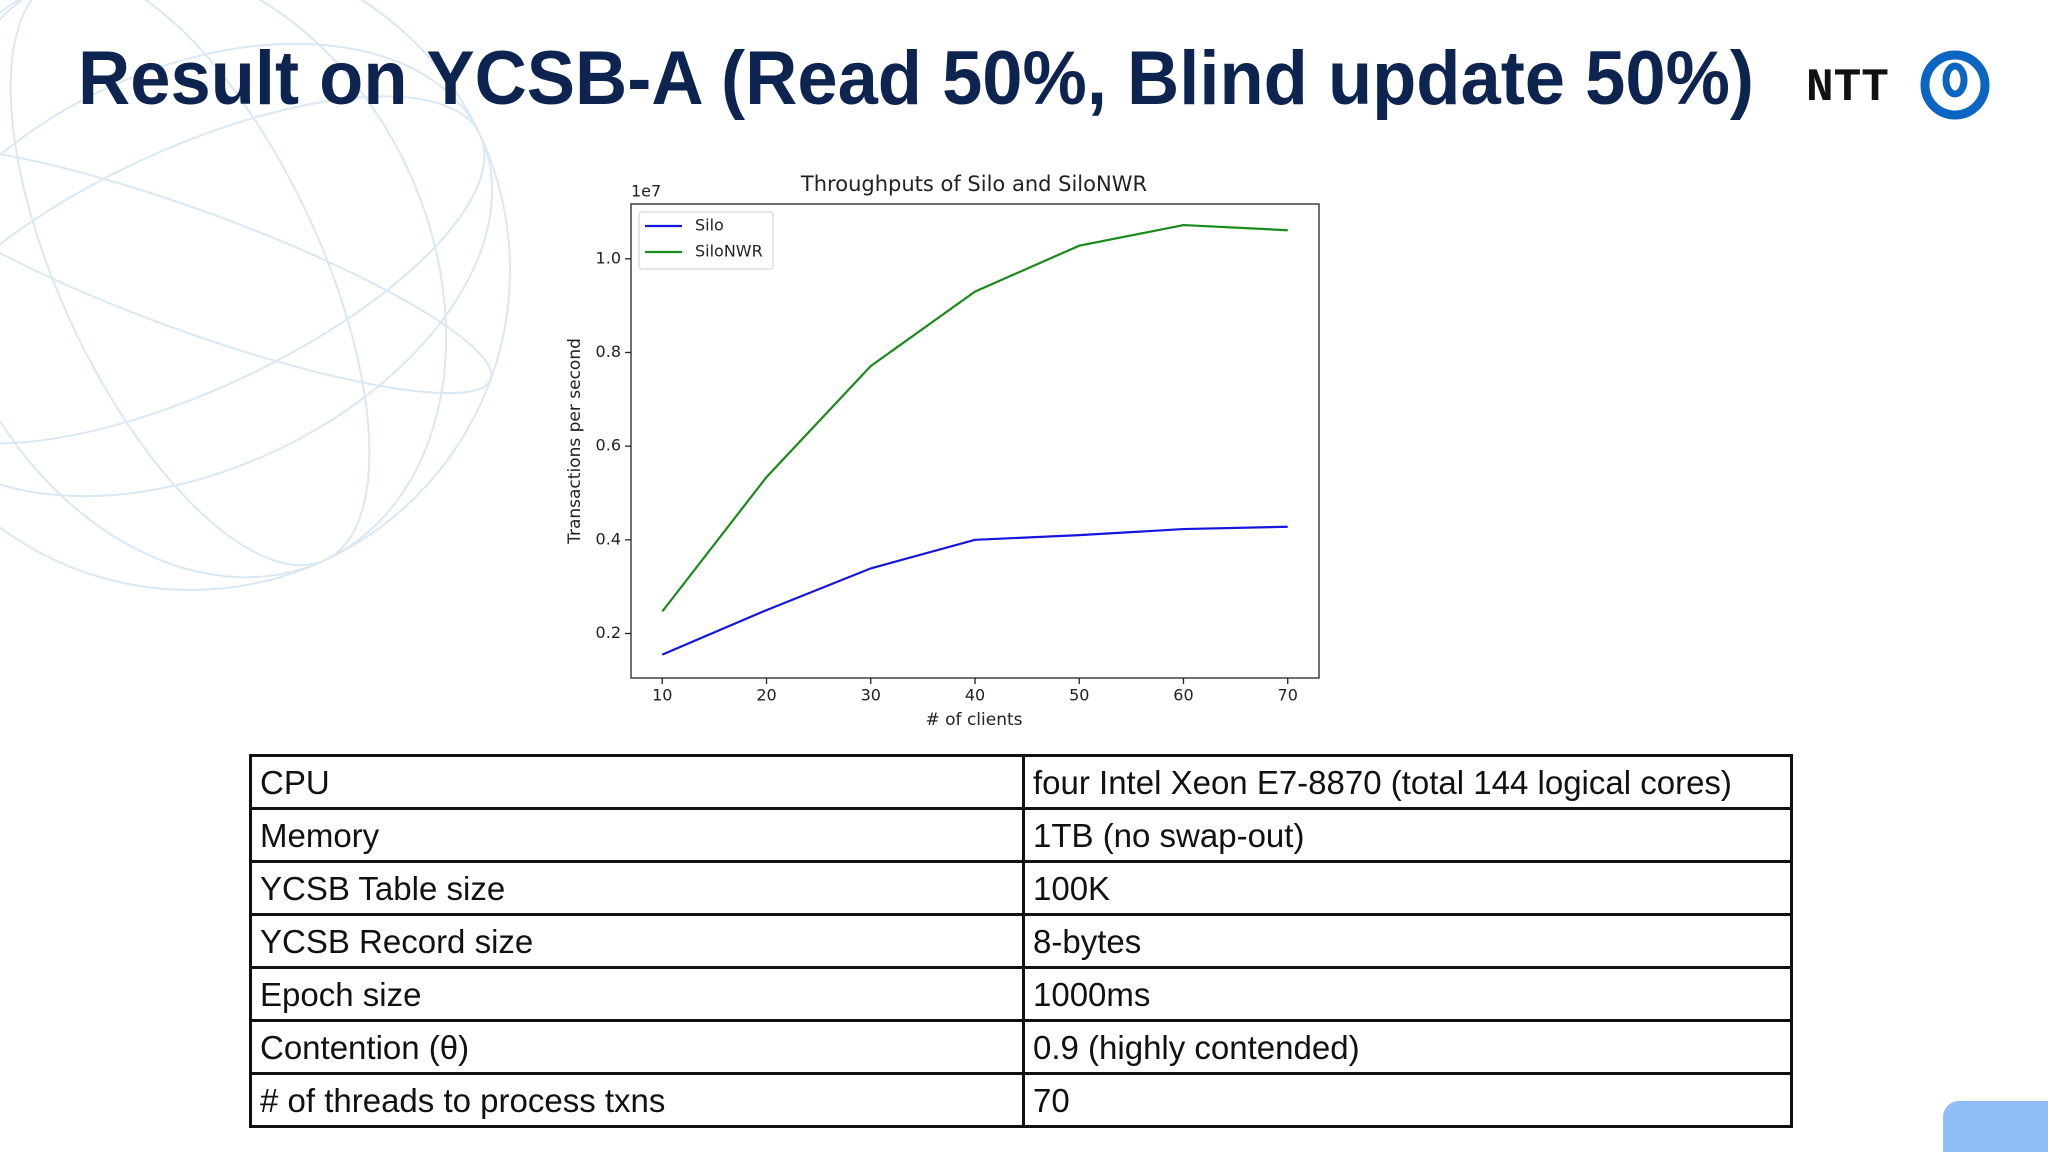 The height and width of the screenshot is (1152, 2048). I want to click on table-row: # of threads to process txns 70, so click(1021, 1100).